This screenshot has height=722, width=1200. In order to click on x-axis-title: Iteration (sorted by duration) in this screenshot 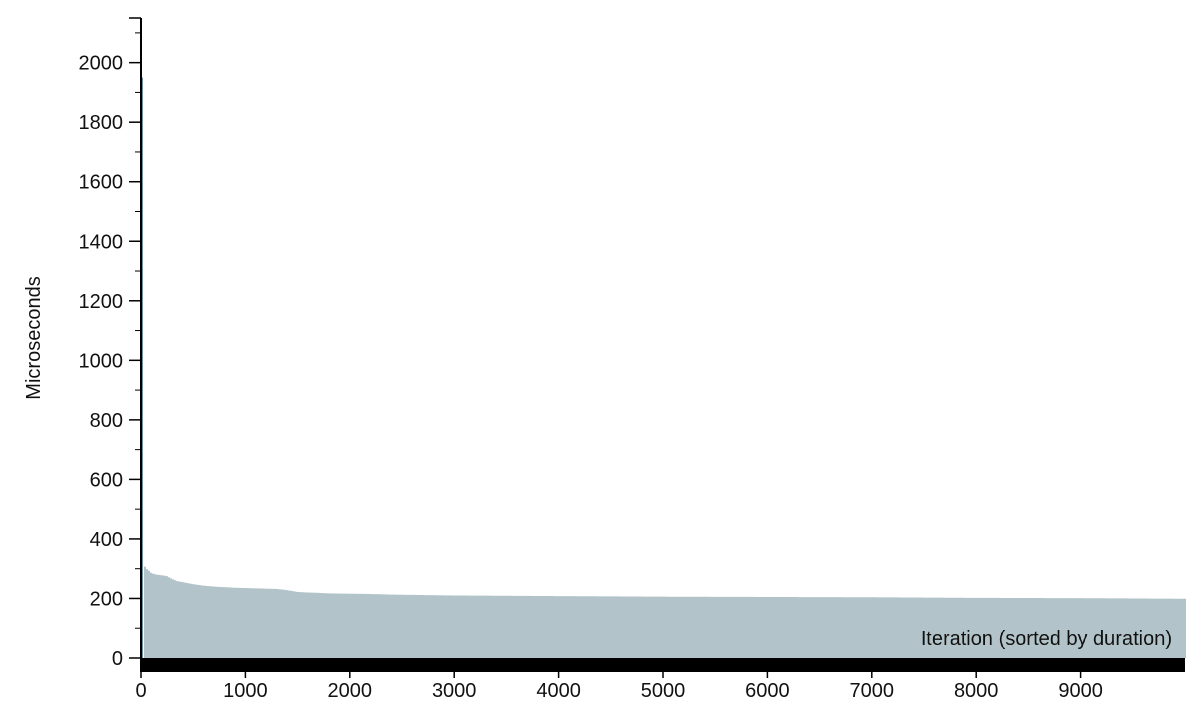, I will do `click(1046, 639)`.